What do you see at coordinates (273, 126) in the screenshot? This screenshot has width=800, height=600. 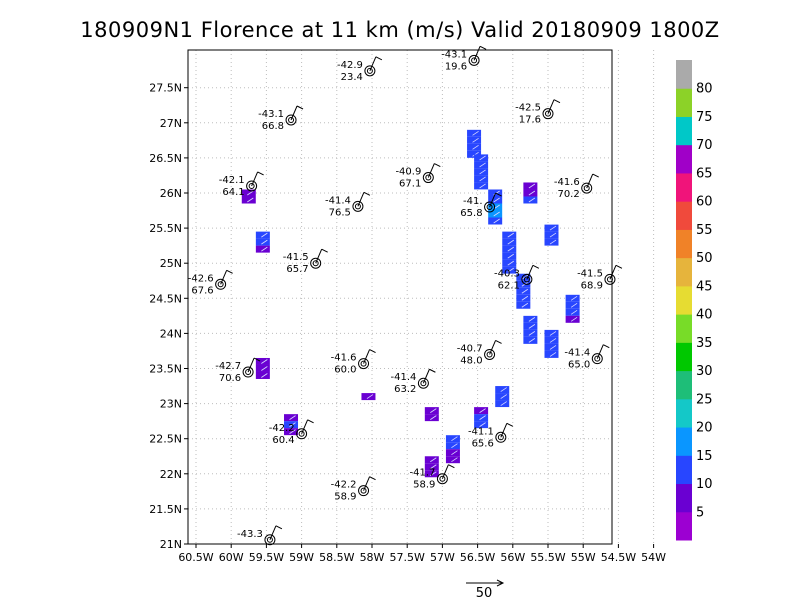 I see `station-value: 66.8` at bounding box center [273, 126].